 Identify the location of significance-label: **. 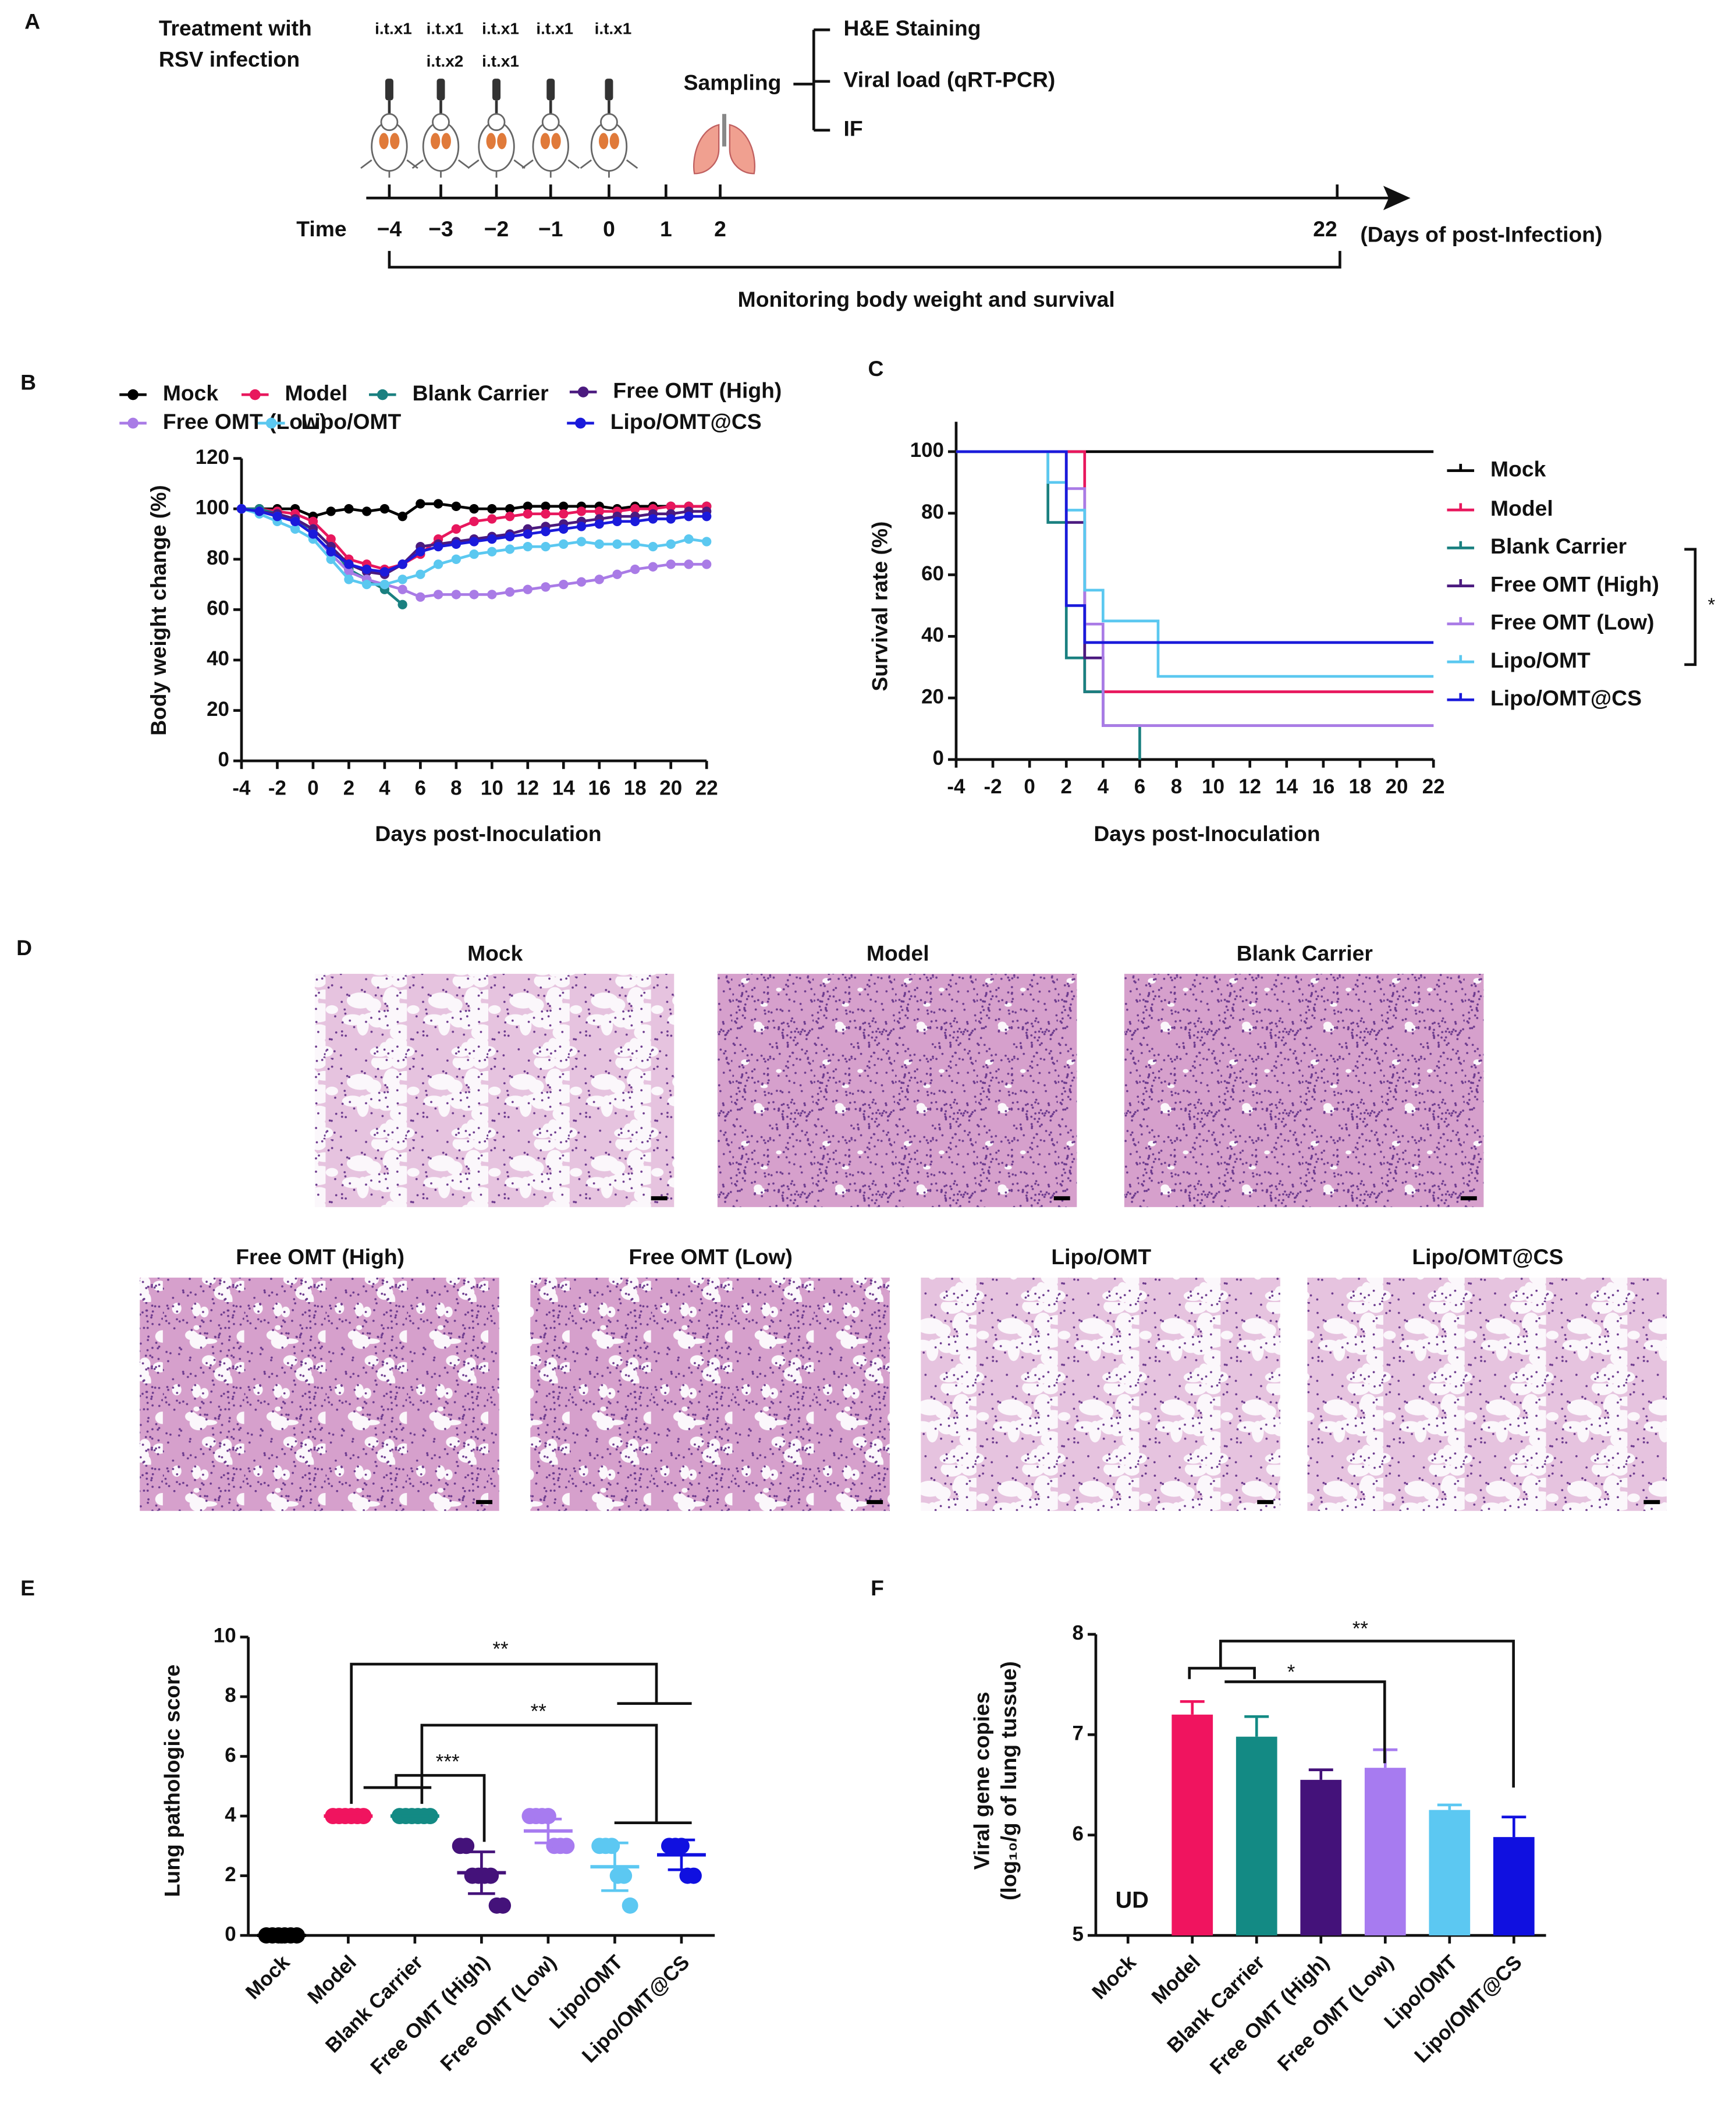
(1360, 1629).